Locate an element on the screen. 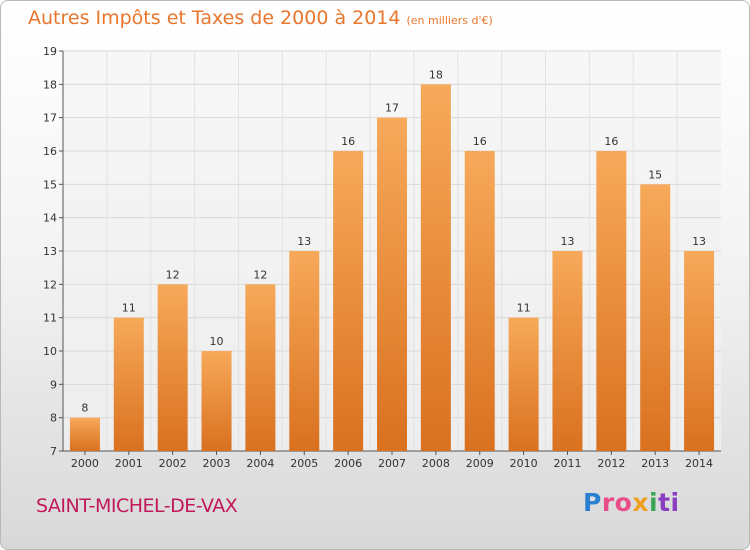 The height and width of the screenshot is (550, 750). x-tick-label-2004: 2004 is located at coordinates (260, 463).